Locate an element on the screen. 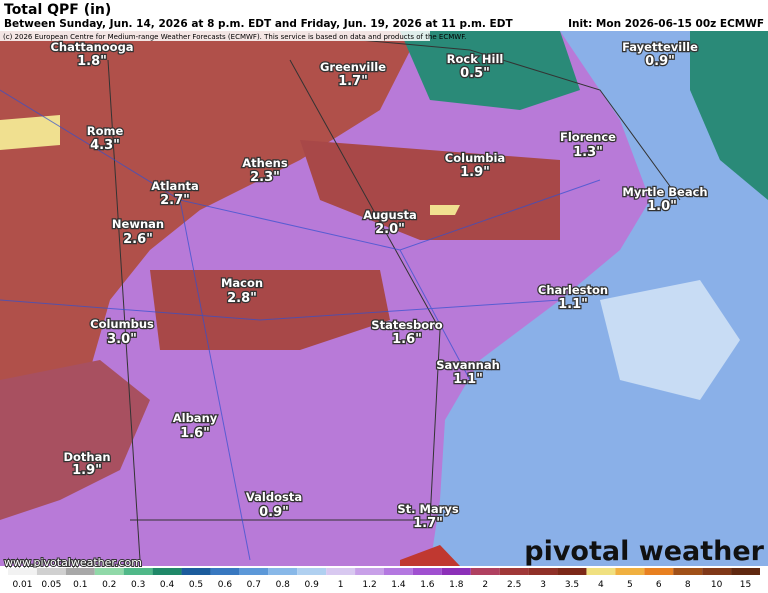 This screenshot has width=768, height=593. city-name: Columbus is located at coordinates (122, 324).